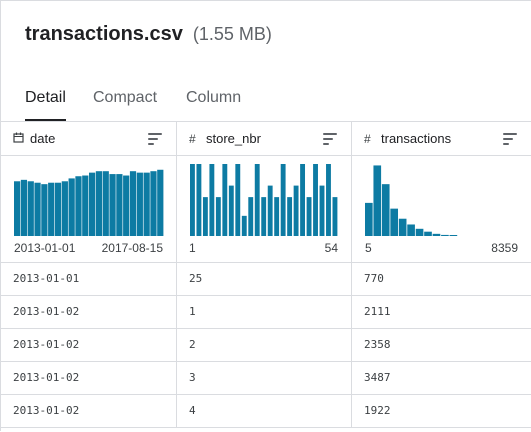 The height and width of the screenshot is (432, 531). What do you see at coordinates (45, 105) in the screenshot?
I see `tab-detail: Detail` at bounding box center [45, 105].